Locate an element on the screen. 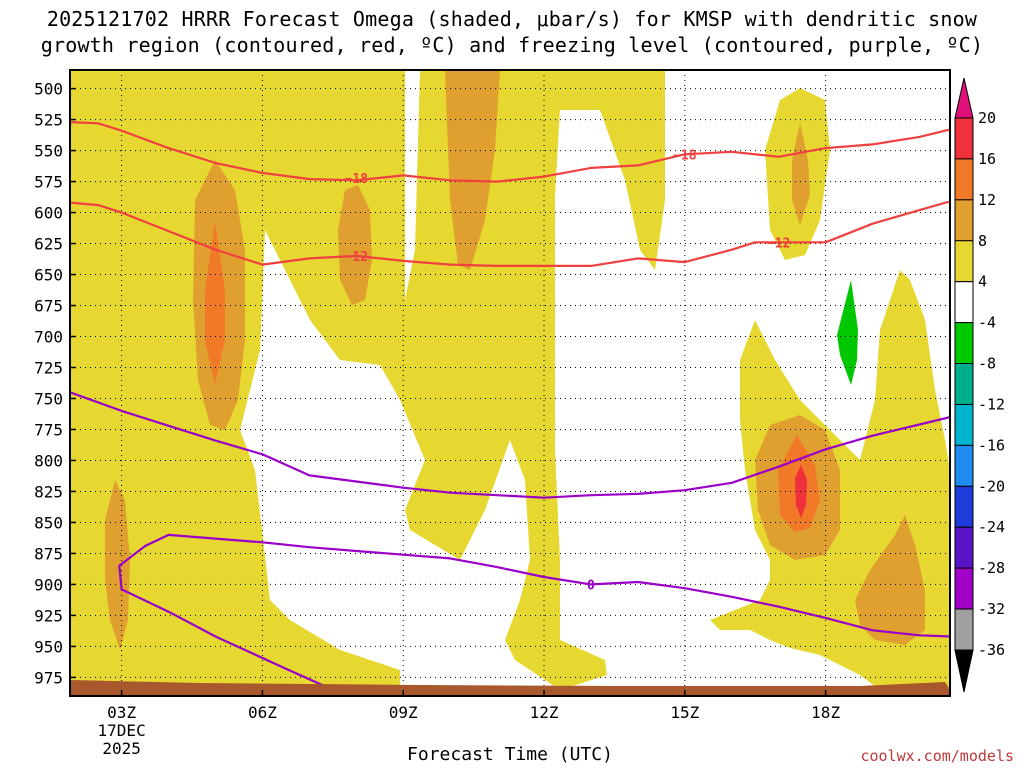  y-tick-label: 950 is located at coordinates (48, 646).